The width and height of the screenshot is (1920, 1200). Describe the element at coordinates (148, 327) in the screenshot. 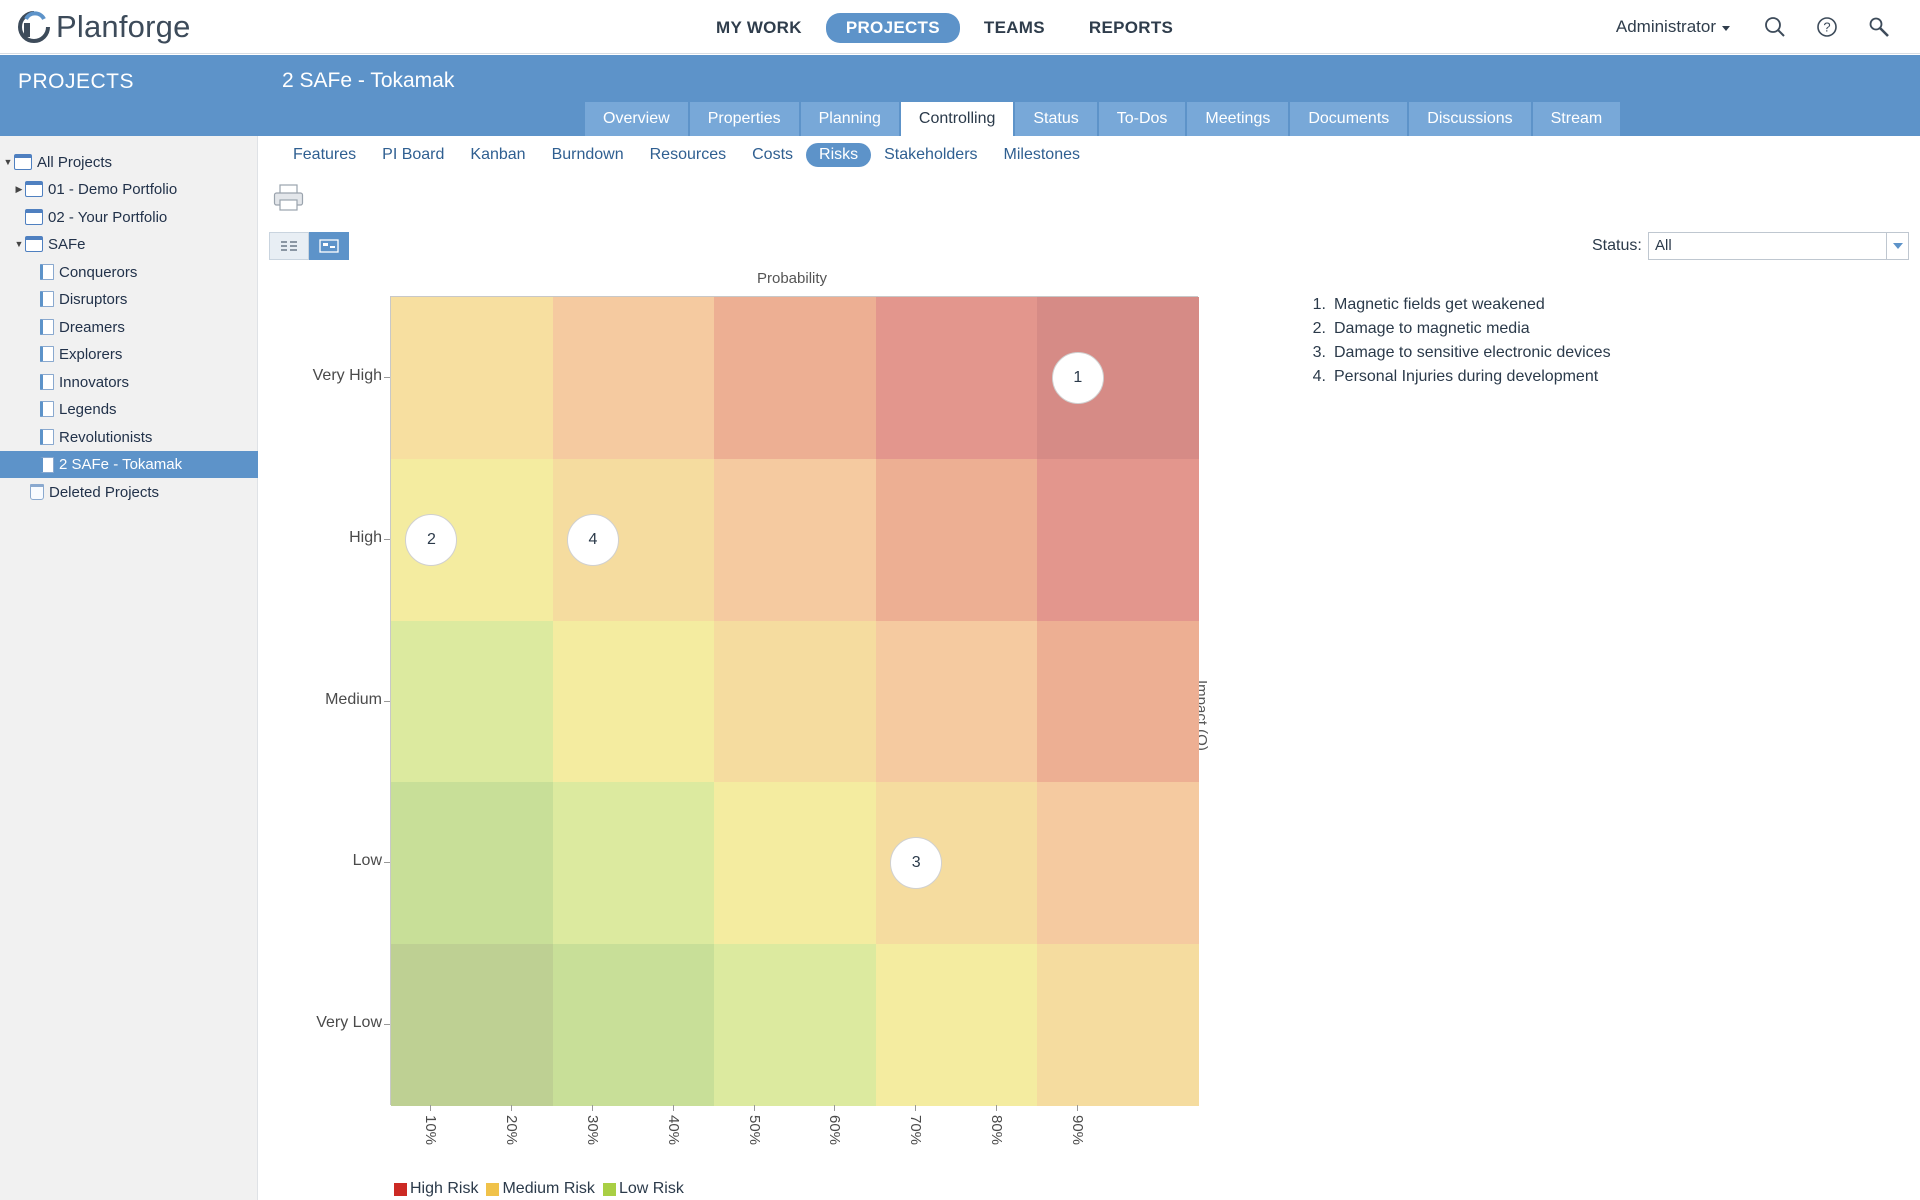

I see `tree-item-dreamers: Dreamers` at that location.